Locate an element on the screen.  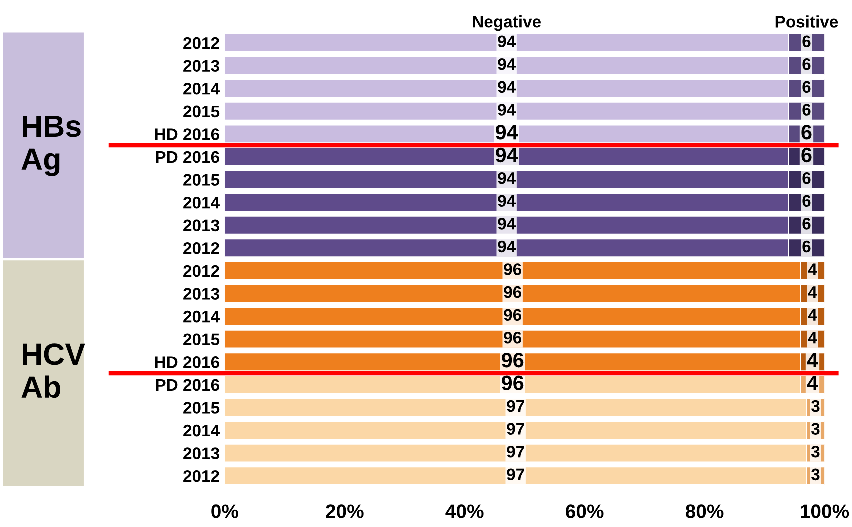
text: HCV Ab is located at coordinates (54, 371).